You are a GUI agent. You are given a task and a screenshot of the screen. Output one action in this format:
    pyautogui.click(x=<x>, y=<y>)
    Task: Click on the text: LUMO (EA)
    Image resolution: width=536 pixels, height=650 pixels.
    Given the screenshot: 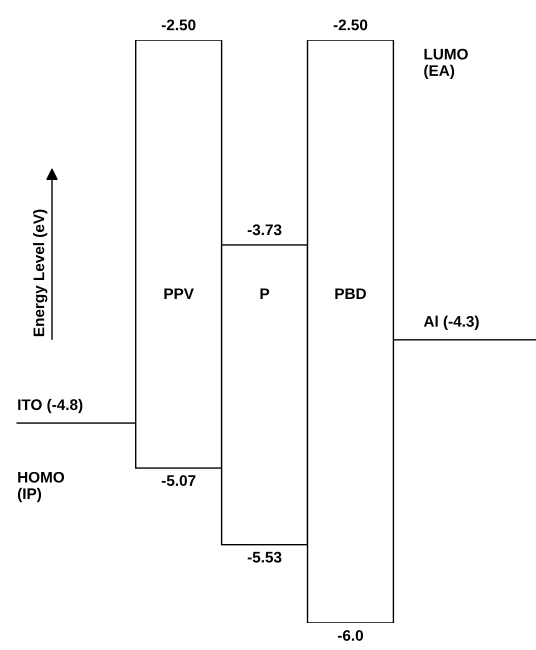 What is the action you would take?
    pyautogui.click(x=446, y=64)
    